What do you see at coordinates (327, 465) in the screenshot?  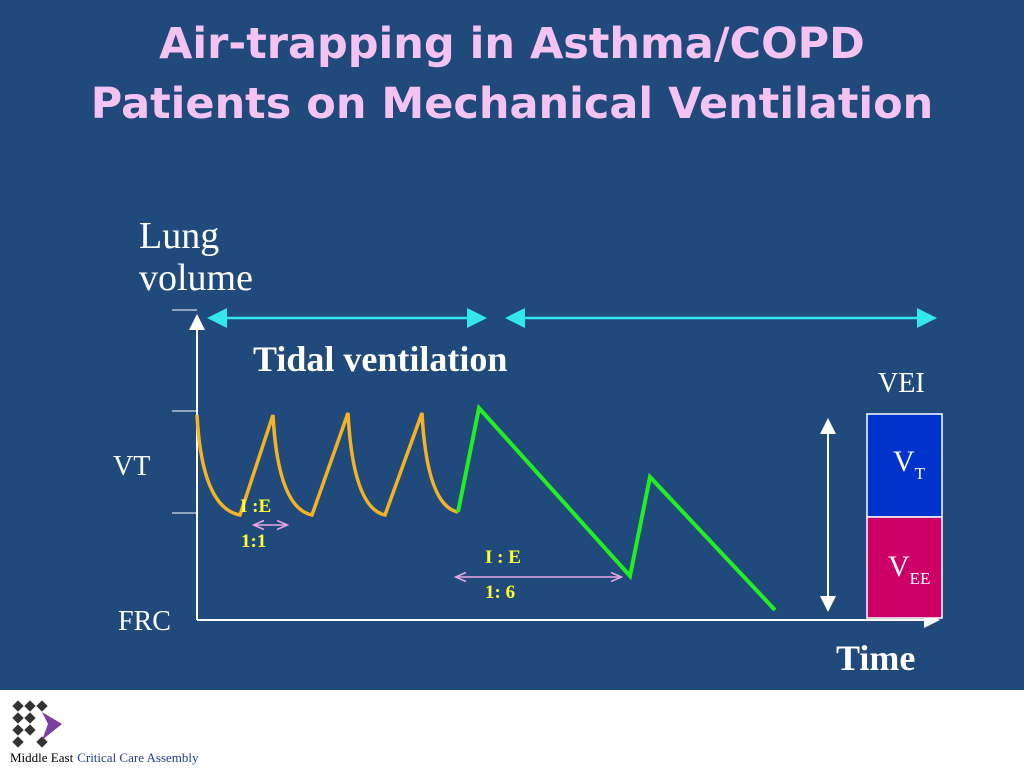 I see `normal-waveform` at bounding box center [327, 465].